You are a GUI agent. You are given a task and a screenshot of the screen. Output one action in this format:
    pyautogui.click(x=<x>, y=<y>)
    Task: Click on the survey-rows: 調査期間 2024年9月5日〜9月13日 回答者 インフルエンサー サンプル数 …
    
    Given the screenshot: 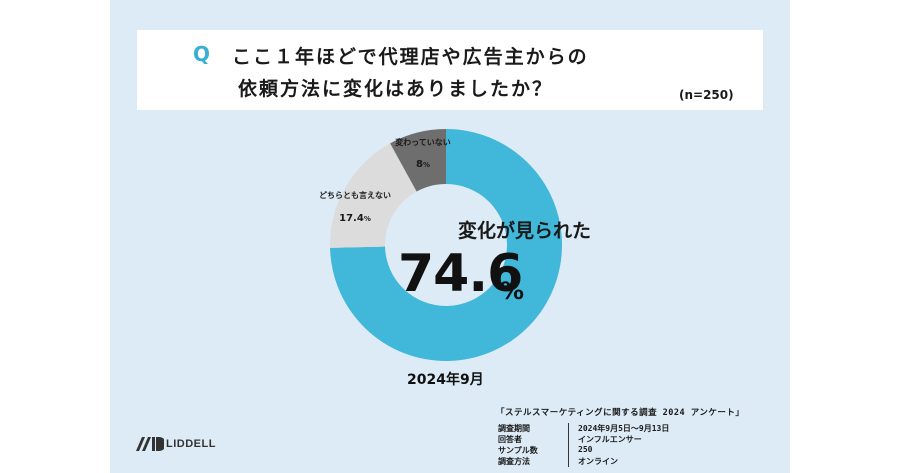 What is the action you would take?
    pyautogui.click(x=620, y=445)
    